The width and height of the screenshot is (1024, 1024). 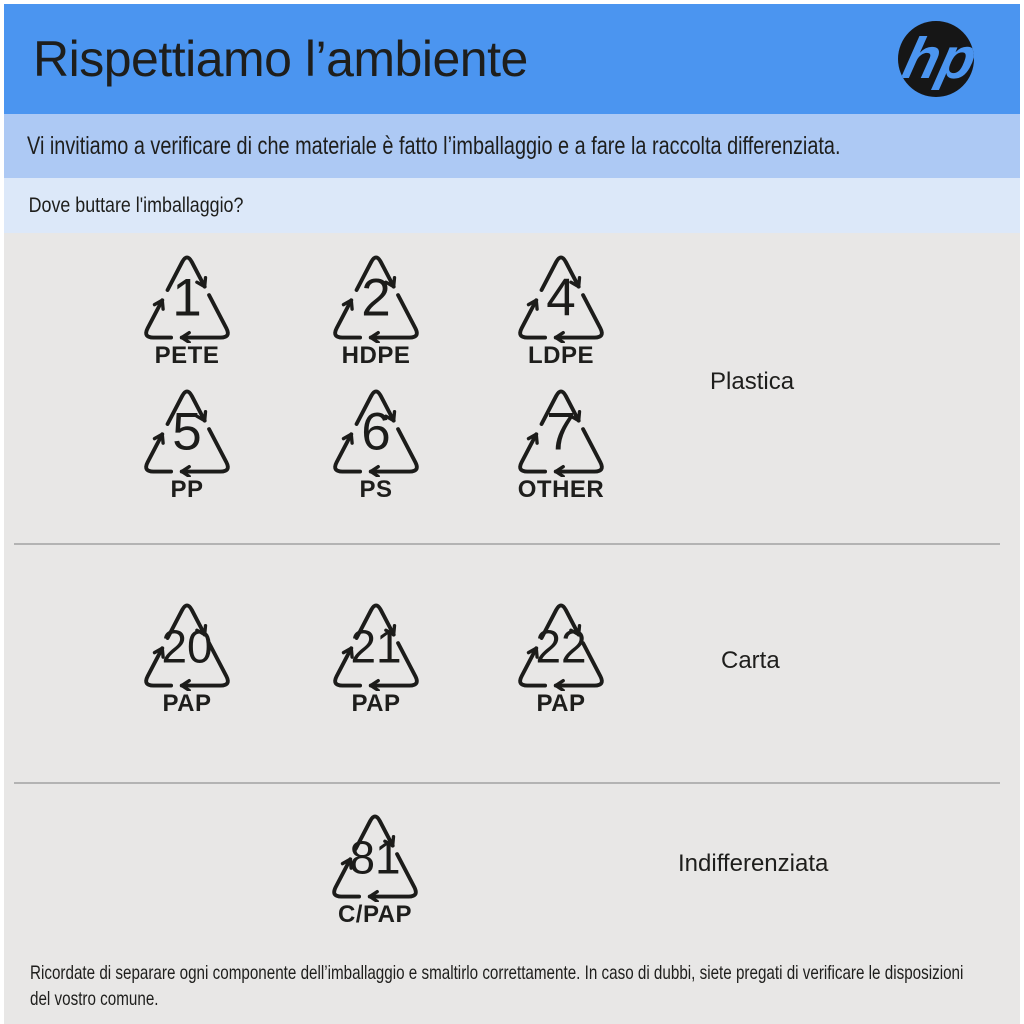 What do you see at coordinates (375, 647) in the screenshot?
I see `svg-text: 21` at bounding box center [375, 647].